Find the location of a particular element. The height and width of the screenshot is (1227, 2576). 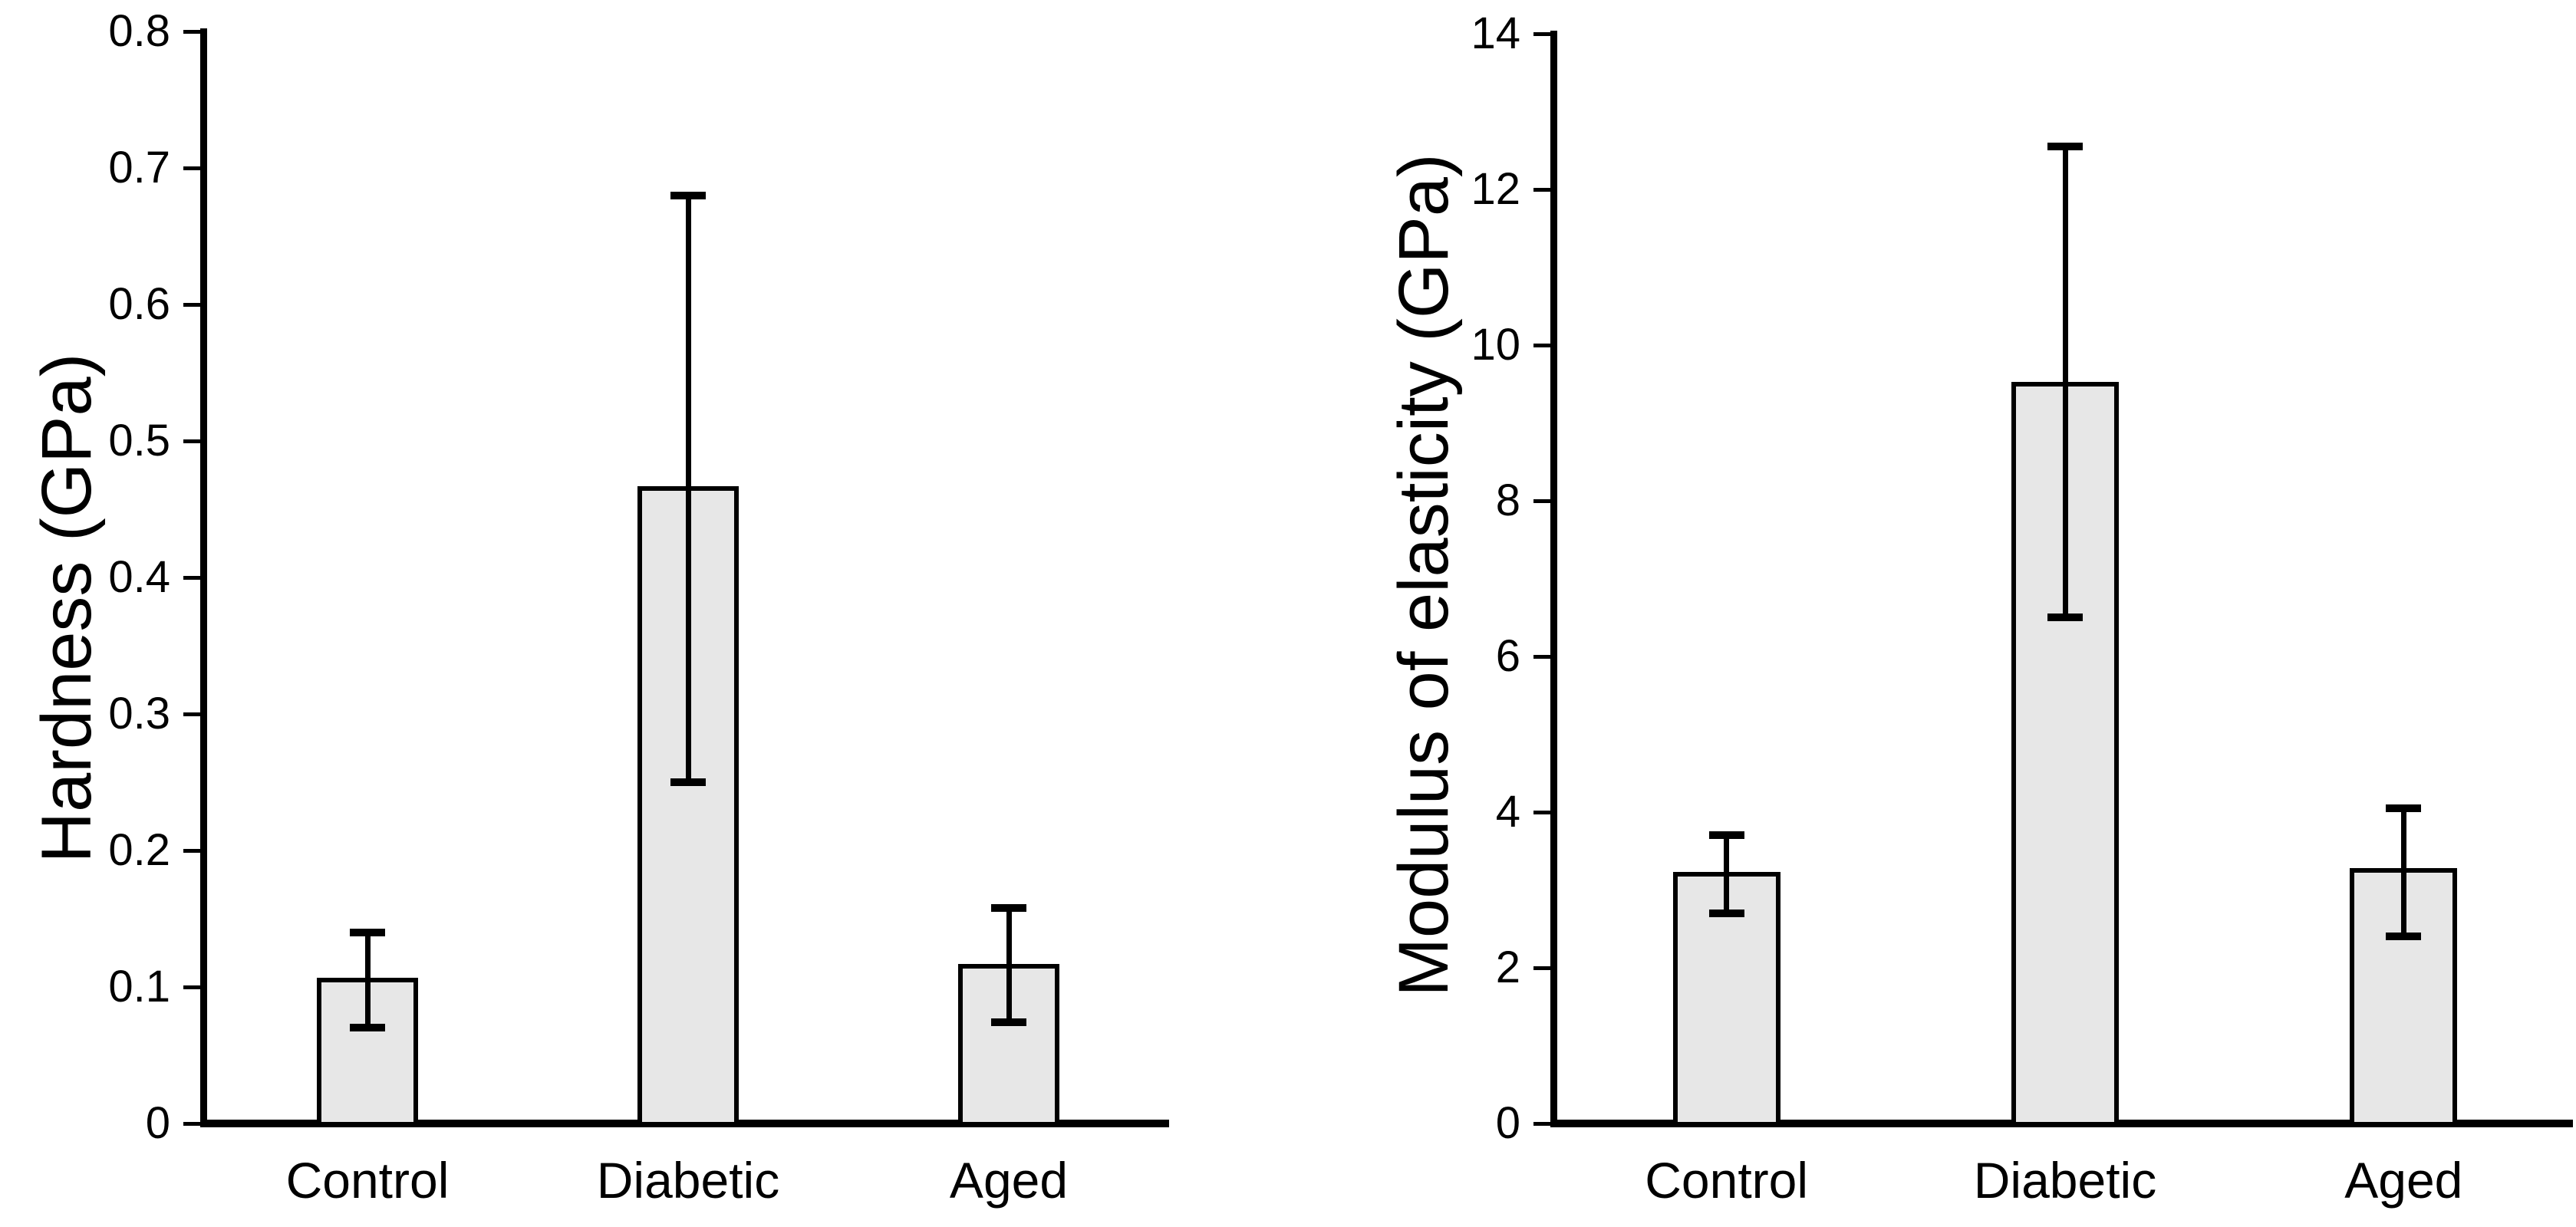

bar-control is located at coordinates (367, 1052).